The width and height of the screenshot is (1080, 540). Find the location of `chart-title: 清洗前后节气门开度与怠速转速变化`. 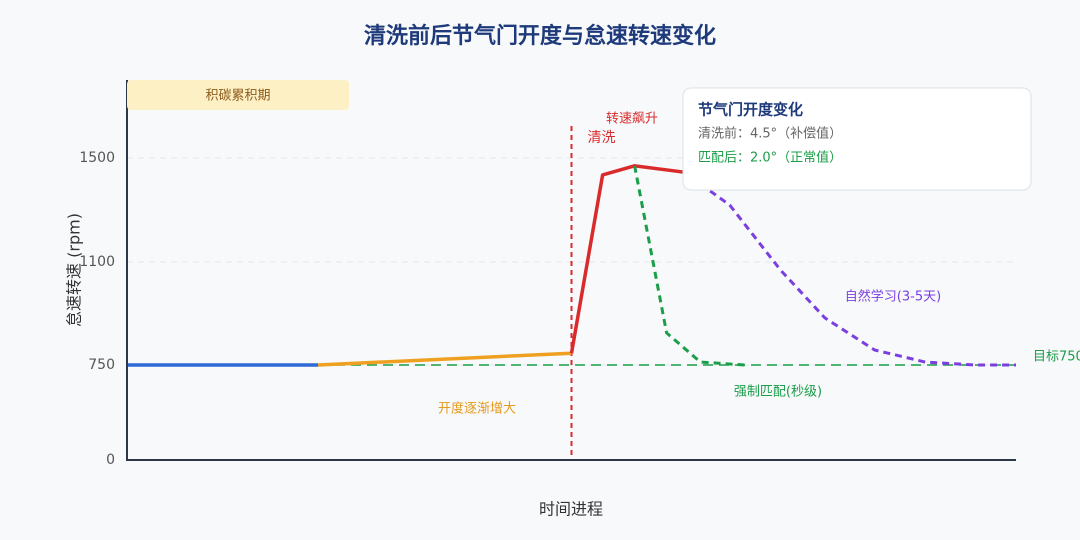

chart-title: 清洗前后节气门开度与怠速转速变化 is located at coordinates (540, 36).